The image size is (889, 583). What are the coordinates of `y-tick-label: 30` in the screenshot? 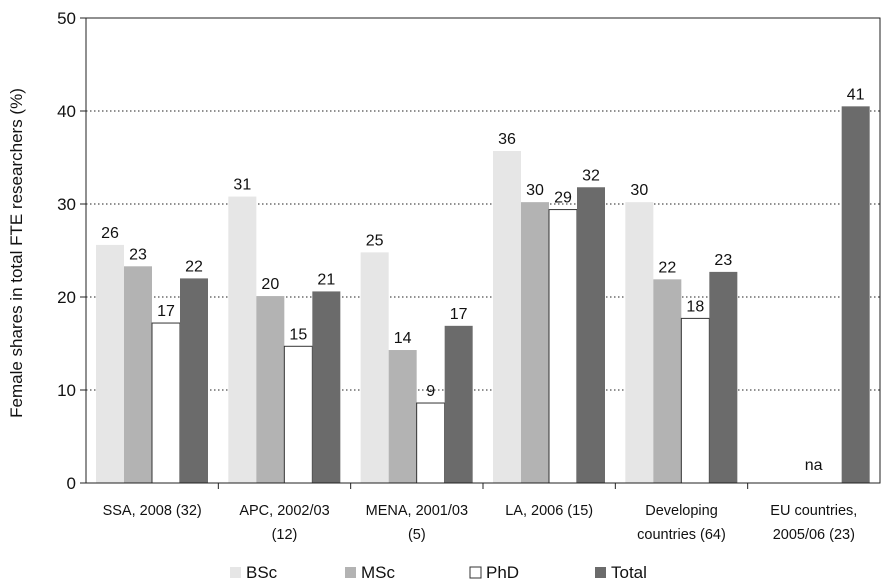 It's located at (66, 204).